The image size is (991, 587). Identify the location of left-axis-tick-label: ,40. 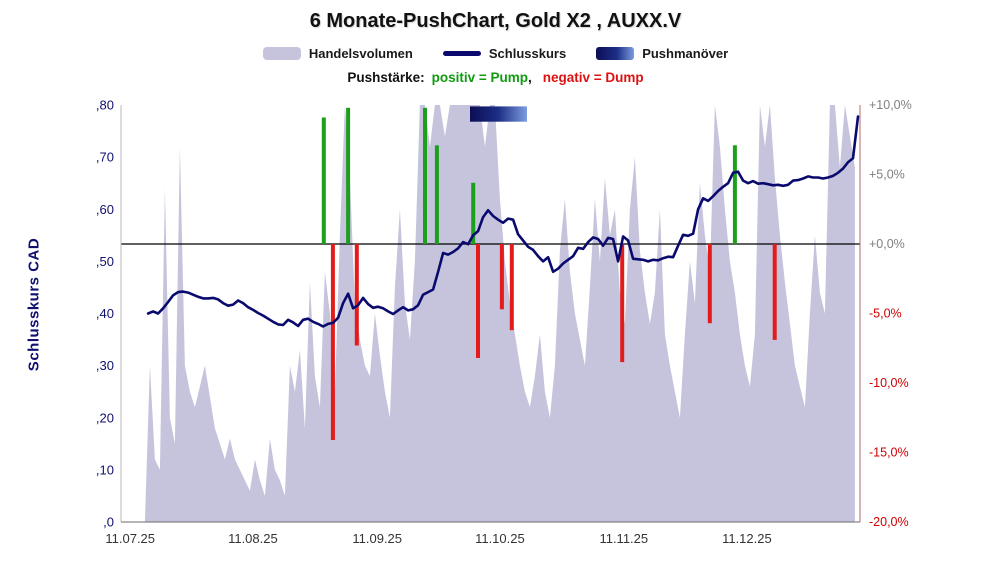
(105, 313).